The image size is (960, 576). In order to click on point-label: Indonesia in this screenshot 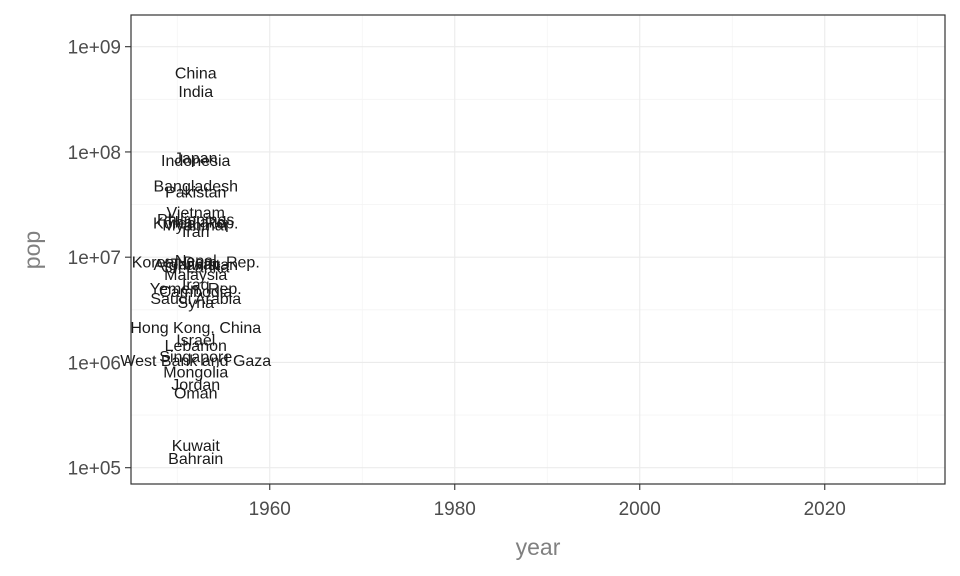, I will do `click(195, 161)`.